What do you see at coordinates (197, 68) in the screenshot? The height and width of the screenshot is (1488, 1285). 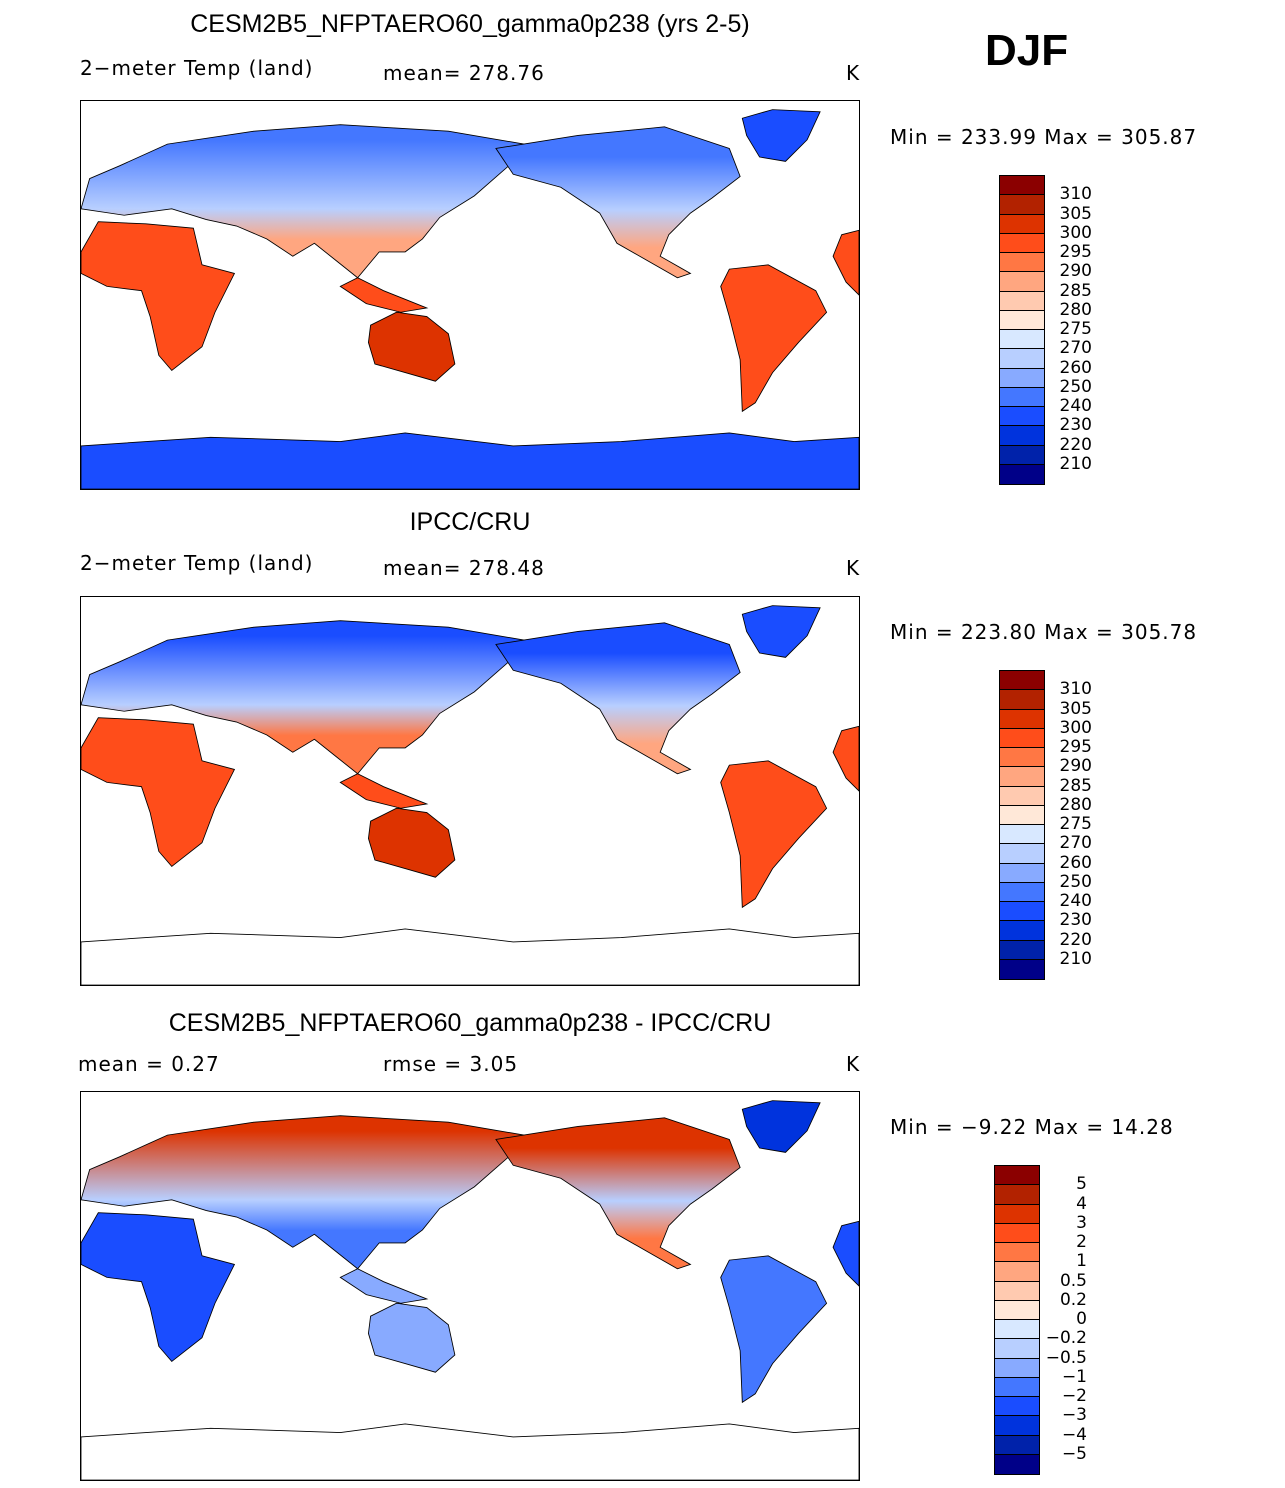 I see `panel1-variable-label: 2−meter Temp (land)` at bounding box center [197, 68].